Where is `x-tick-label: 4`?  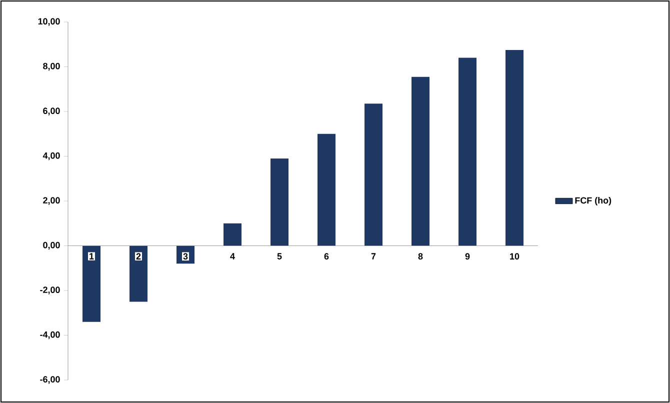
x-tick-label: 4 is located at coordinates (232, 256).